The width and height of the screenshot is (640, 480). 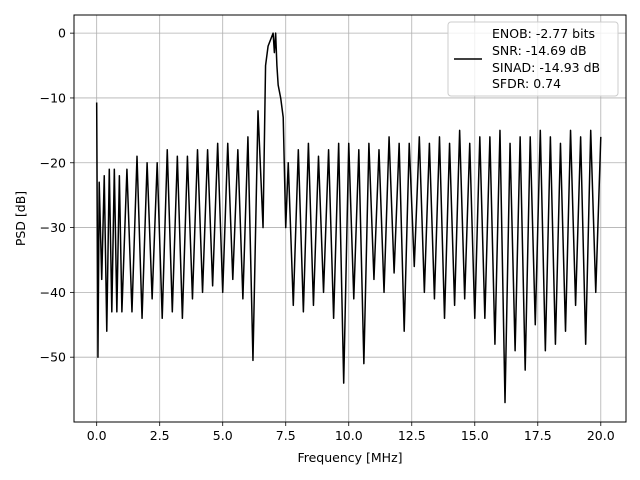 What do you see at coordinates (538, 435) in the screenshot?
I see `x-tick-label: 17.5` at bounding box center [538, 435].